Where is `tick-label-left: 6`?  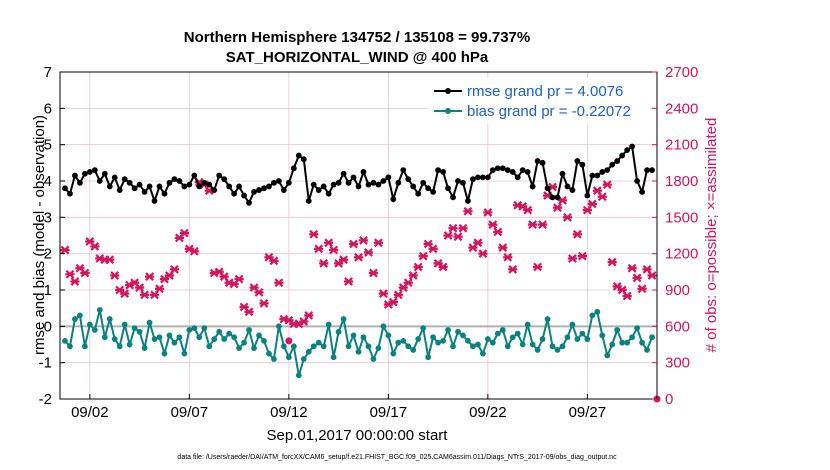 tick-label-left: 6 is located at coordinates (48, 108).